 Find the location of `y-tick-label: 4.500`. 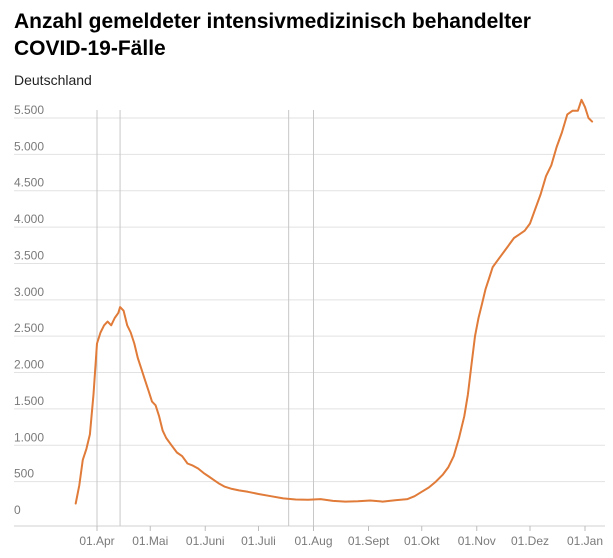

y-tick-label: 4.500 is located at coordinates (29, 183).